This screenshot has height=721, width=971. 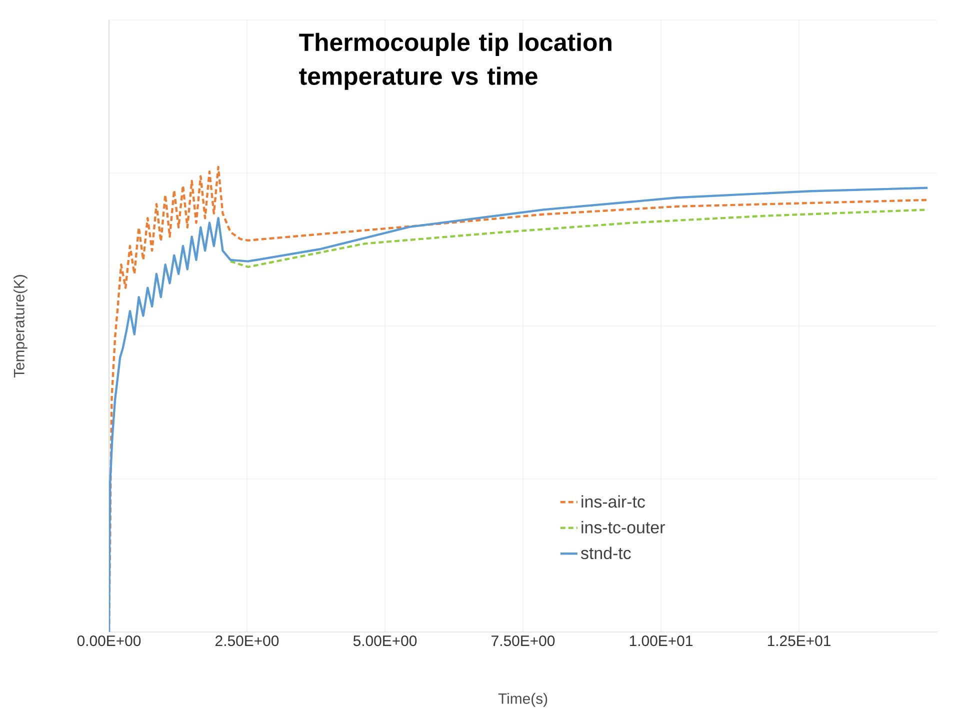 I want to click on x-tick-label: 2.50E+00, so click(x=247, y=641).